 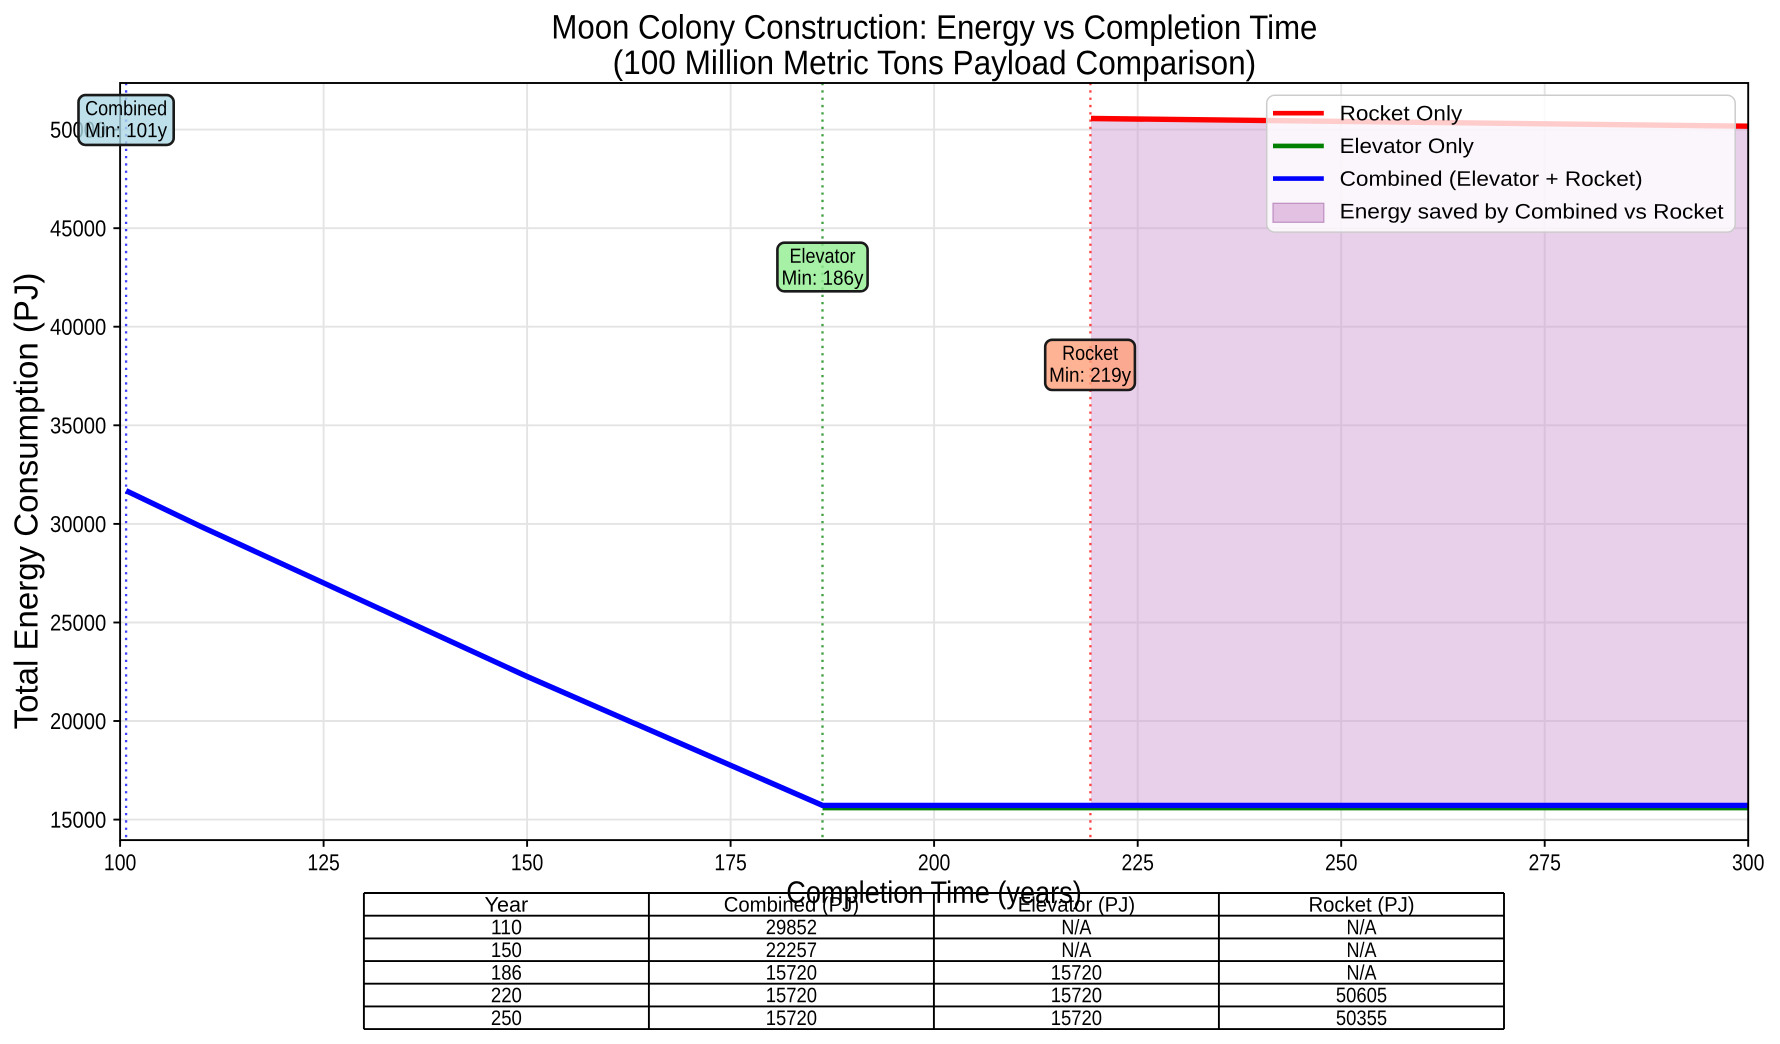 What do you see at coordinates (1090, 375) in the screenshot?
I see `svg-text: Min: 219y` at bounding box center [1090, 375].